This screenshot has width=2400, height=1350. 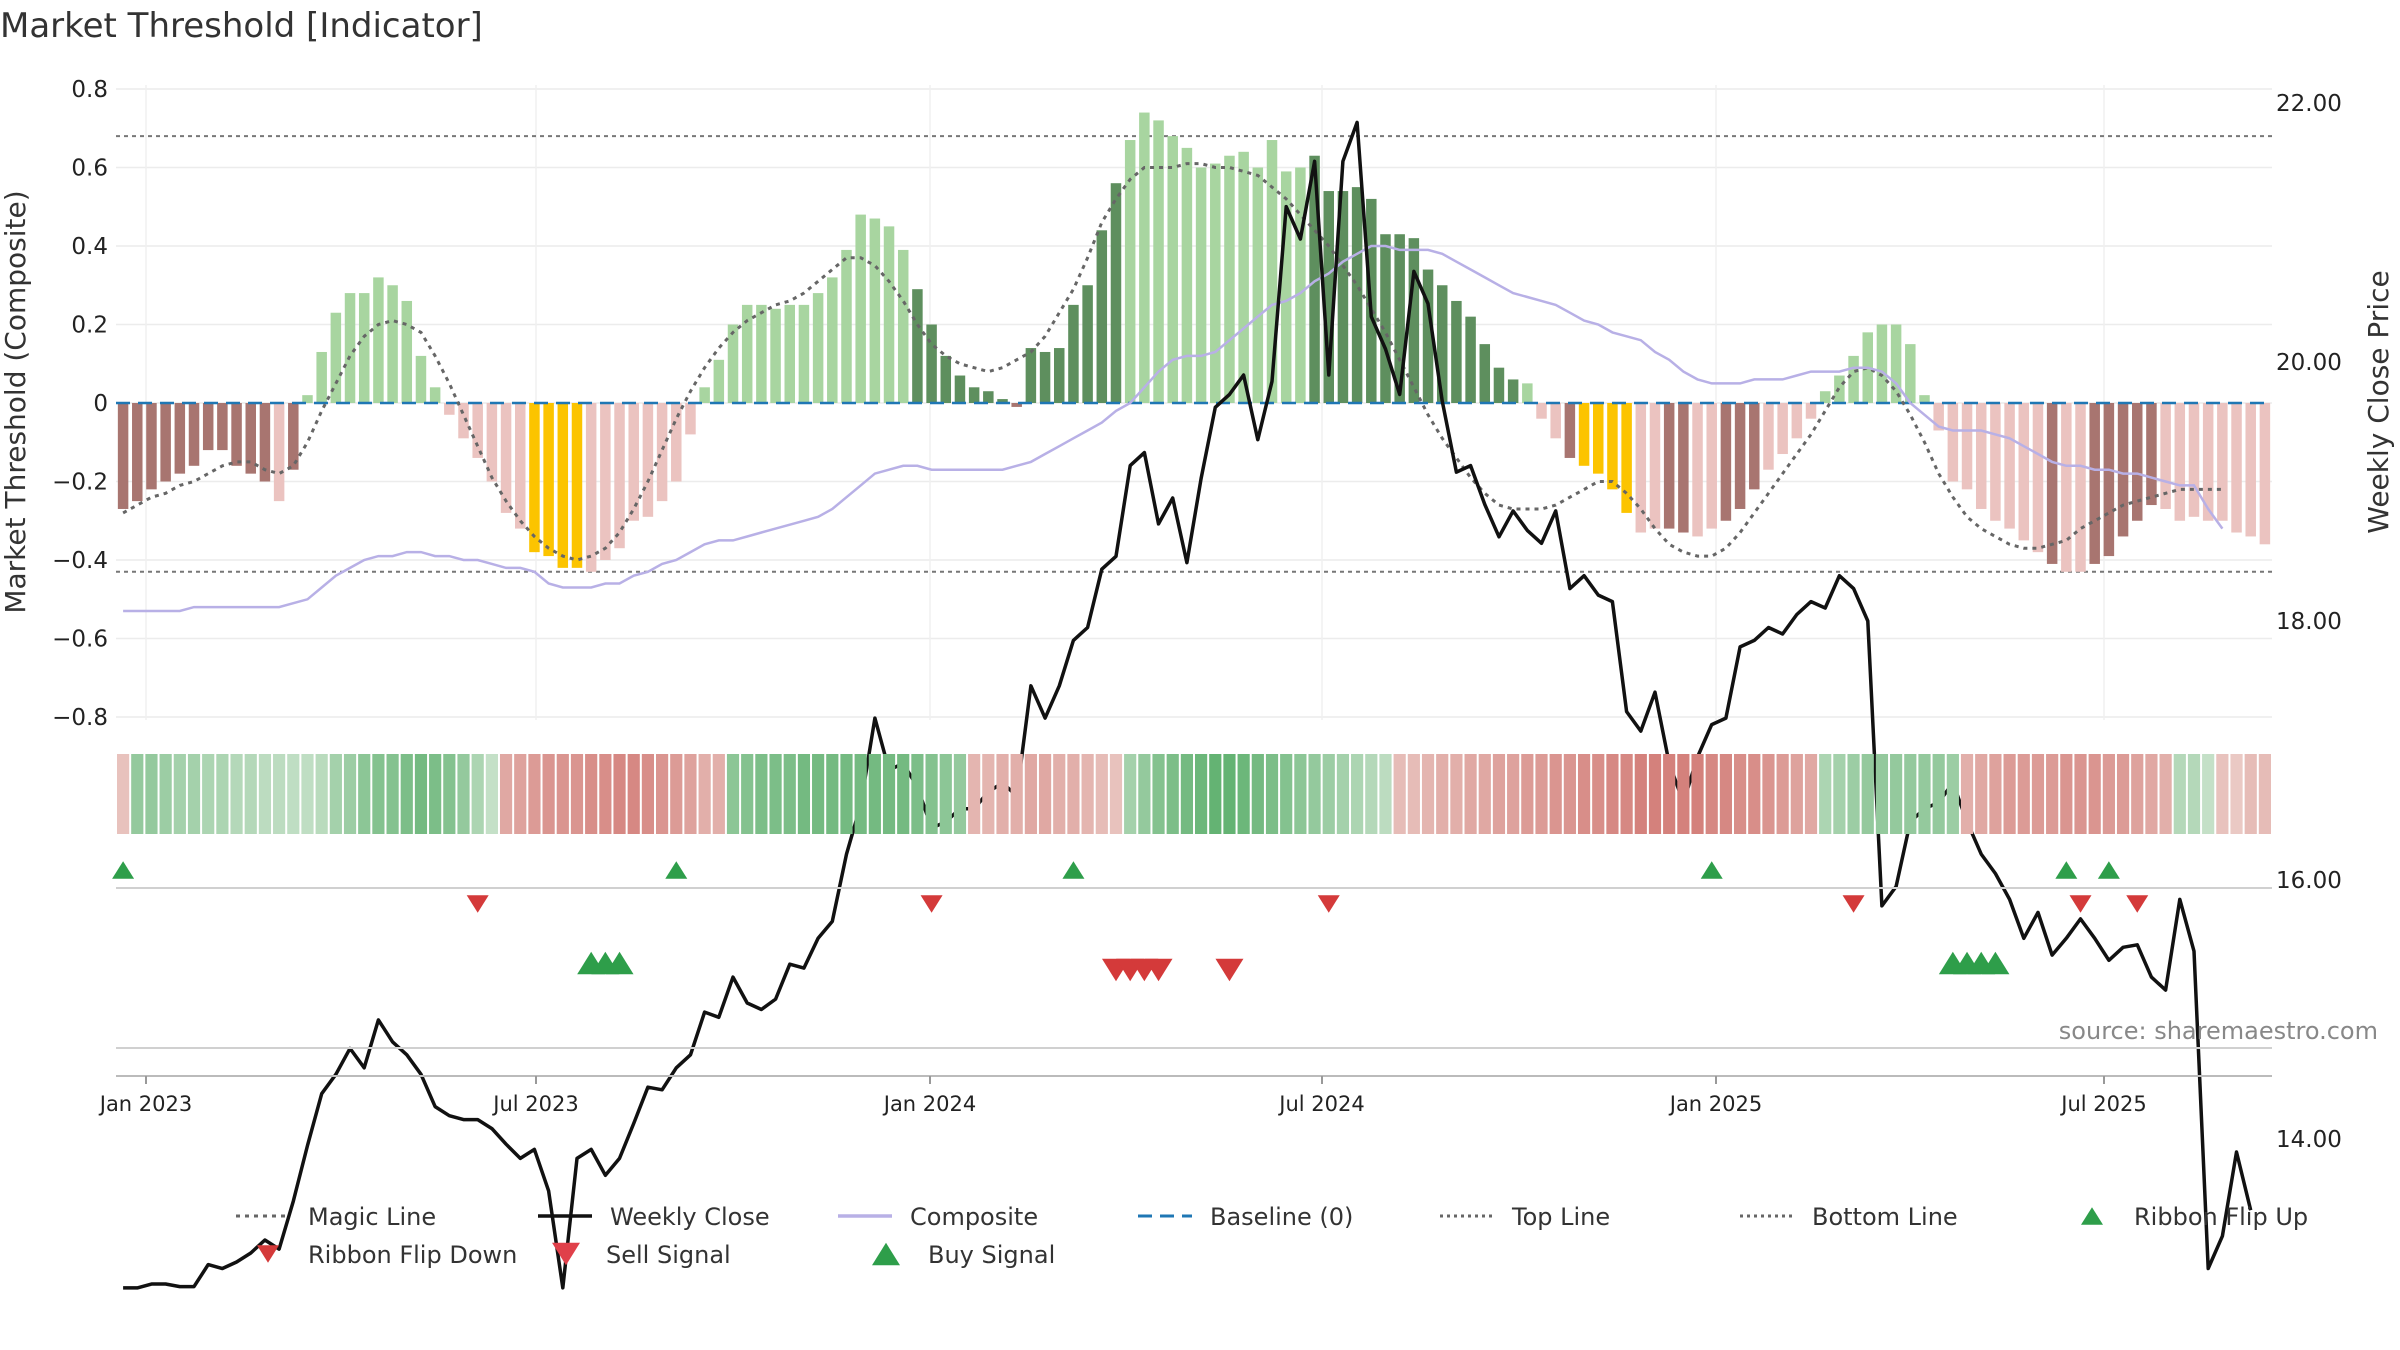 I want to click on sell-signal-marker, so click(x=1229, y=970).